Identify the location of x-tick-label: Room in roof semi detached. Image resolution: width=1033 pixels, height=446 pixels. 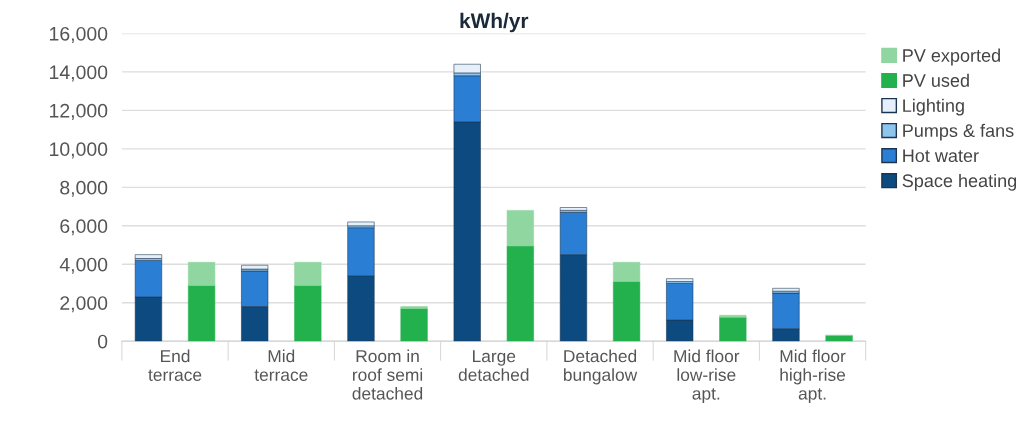
(387, 374).